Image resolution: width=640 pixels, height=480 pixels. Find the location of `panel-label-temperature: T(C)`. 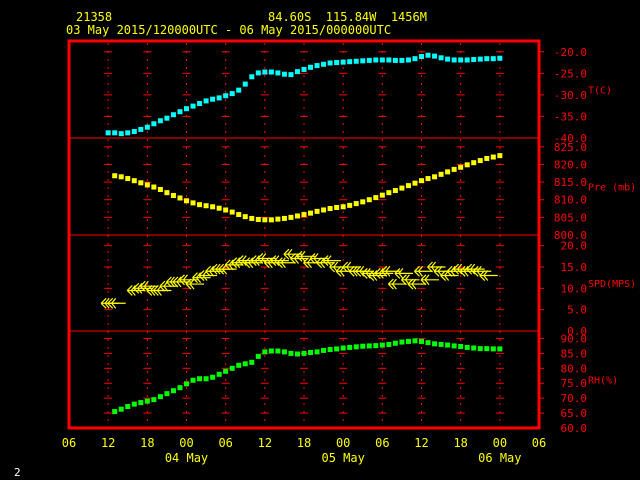

panel-label-temperature: T(C) is located at coordinates (600, 91).